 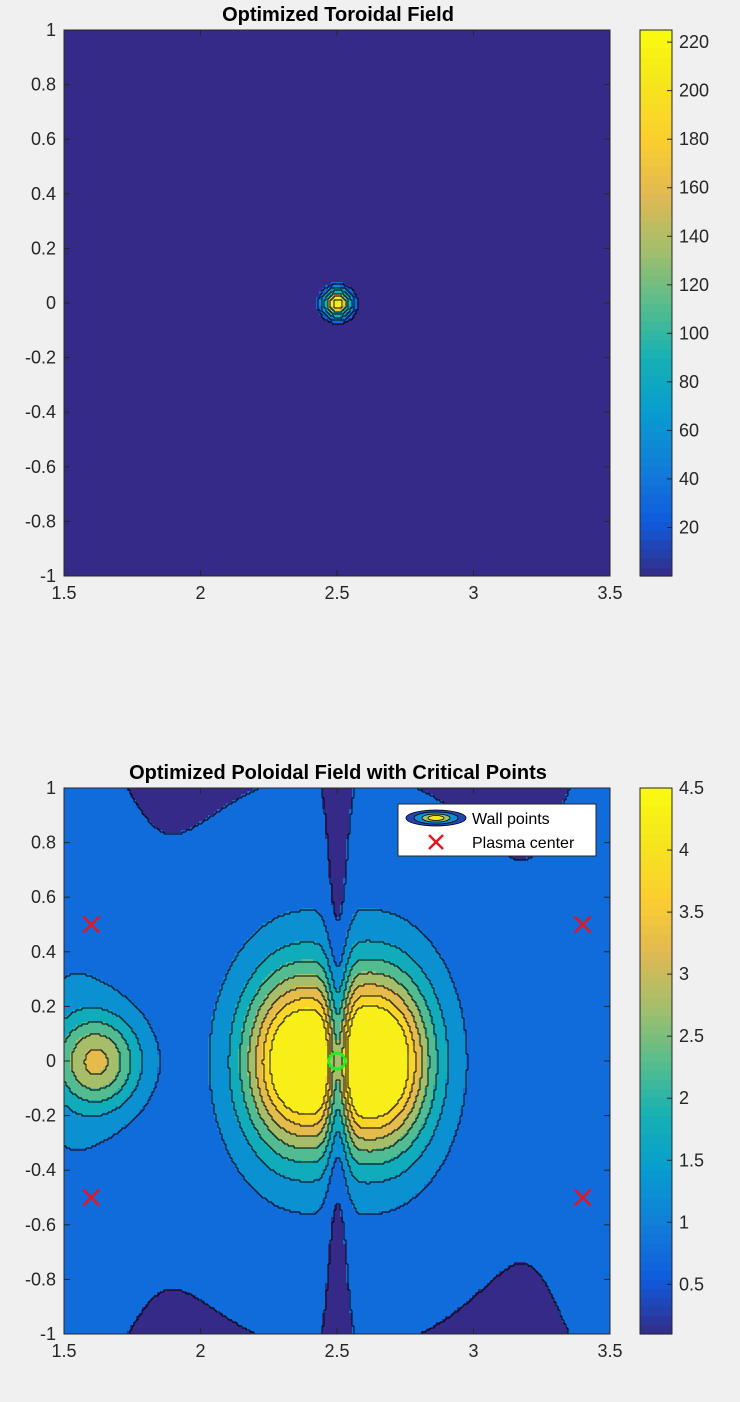 What do you see at coordinates (40, 467) in the screenshot?
I see `y-tick-label: -0.6` at bounding box center [40, 467].